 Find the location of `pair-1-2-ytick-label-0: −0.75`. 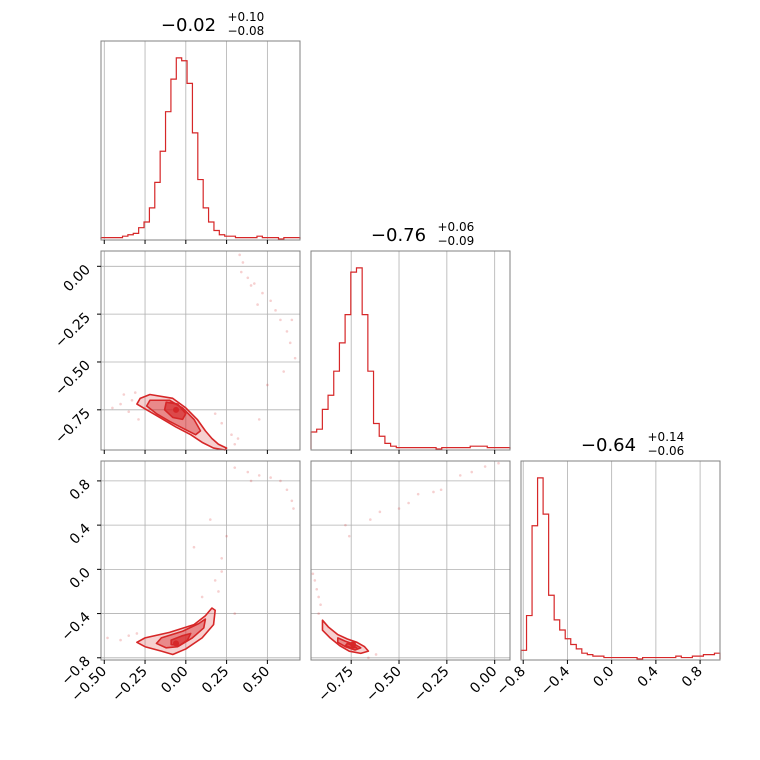

pair-1-2-ytick-label-0: −0.75 is located at coordinates (73, 426).